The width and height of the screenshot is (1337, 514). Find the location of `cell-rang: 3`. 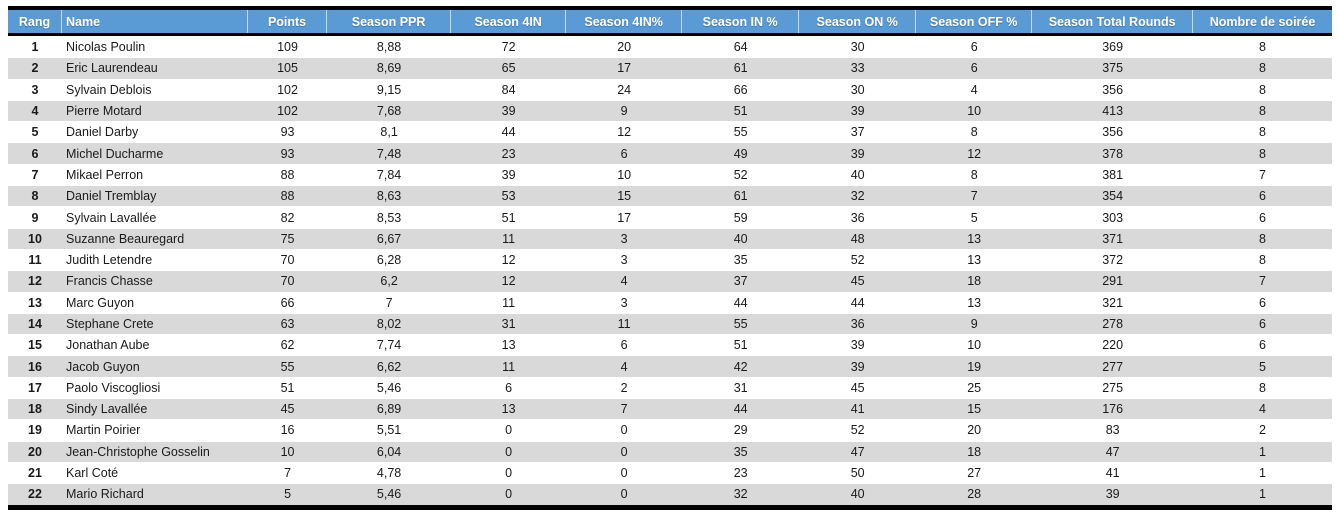

cell-rang: 3 is located at coordinates (35, 89).